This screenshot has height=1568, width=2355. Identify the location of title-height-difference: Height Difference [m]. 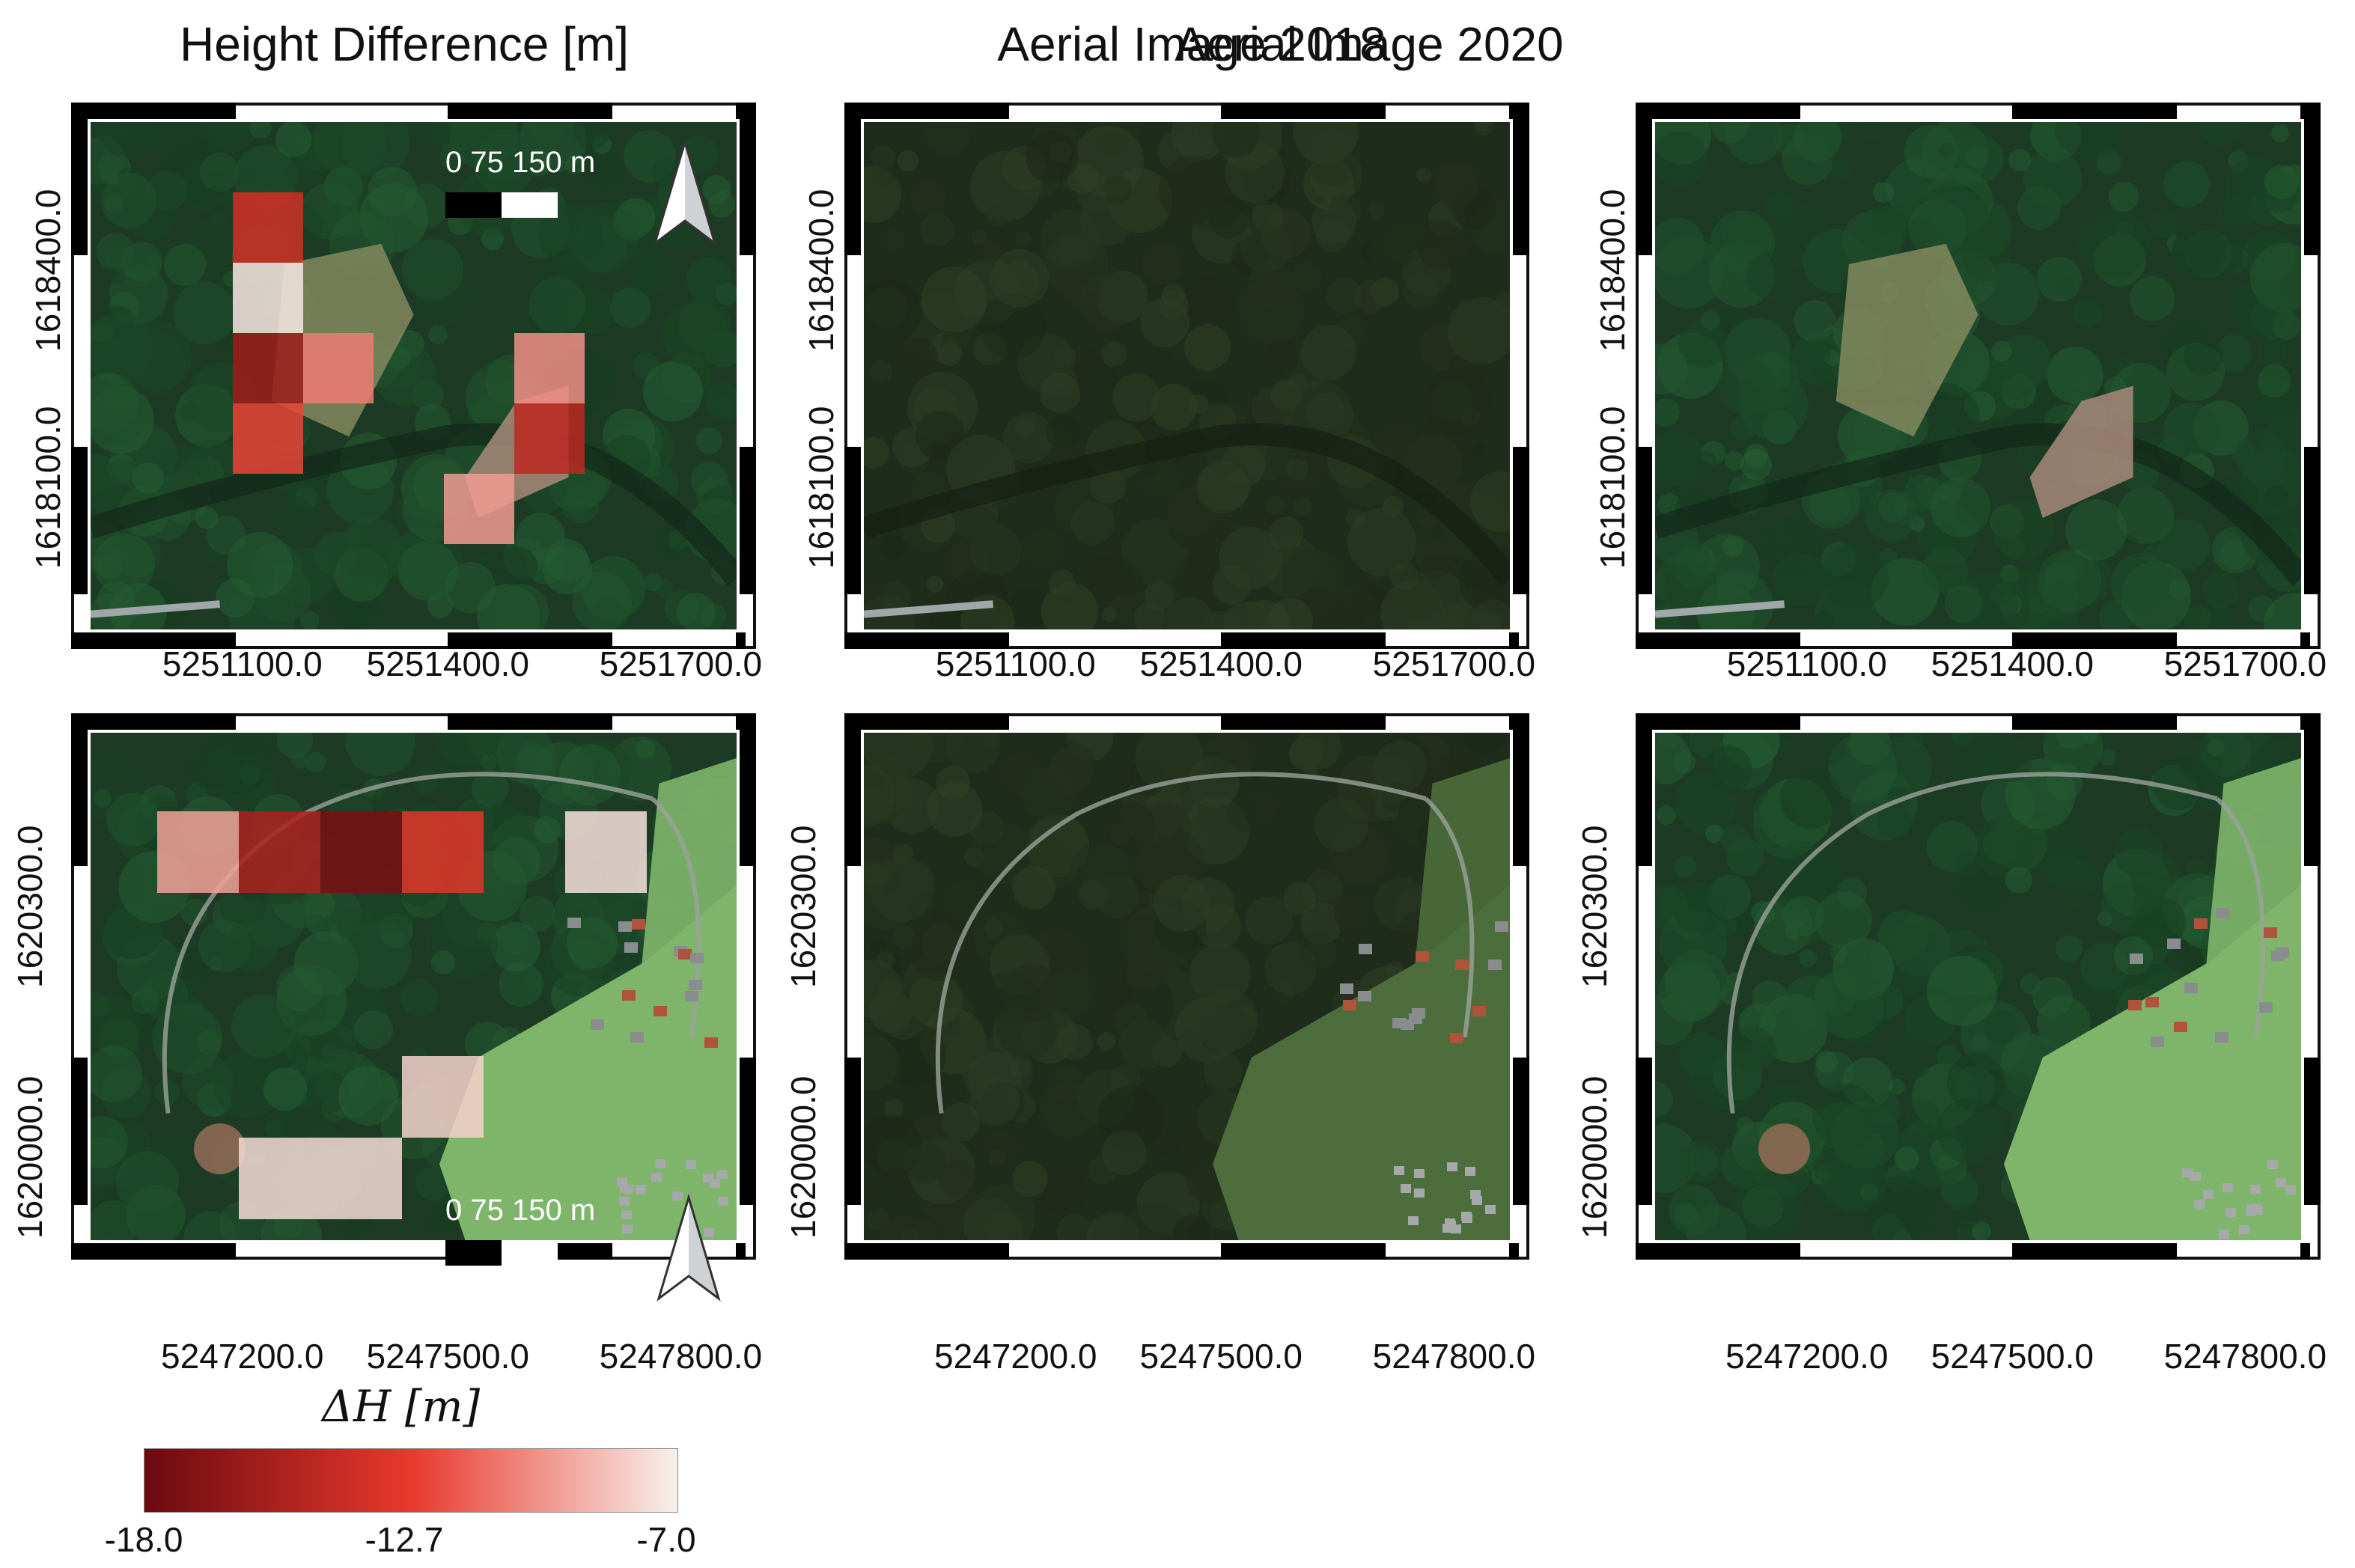
(404, 44).